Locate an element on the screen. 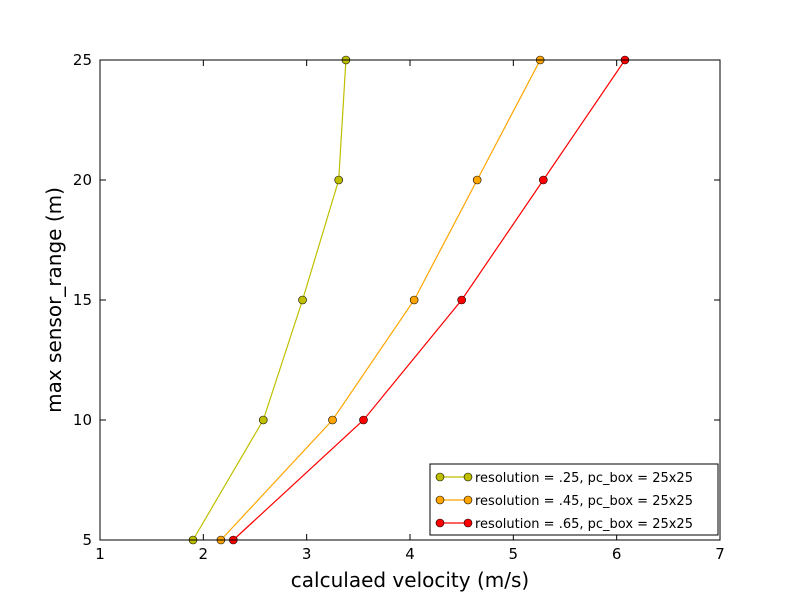  legend-item: resolution = .25, pc_box = 25x25 is located at coordinates (564, 478).